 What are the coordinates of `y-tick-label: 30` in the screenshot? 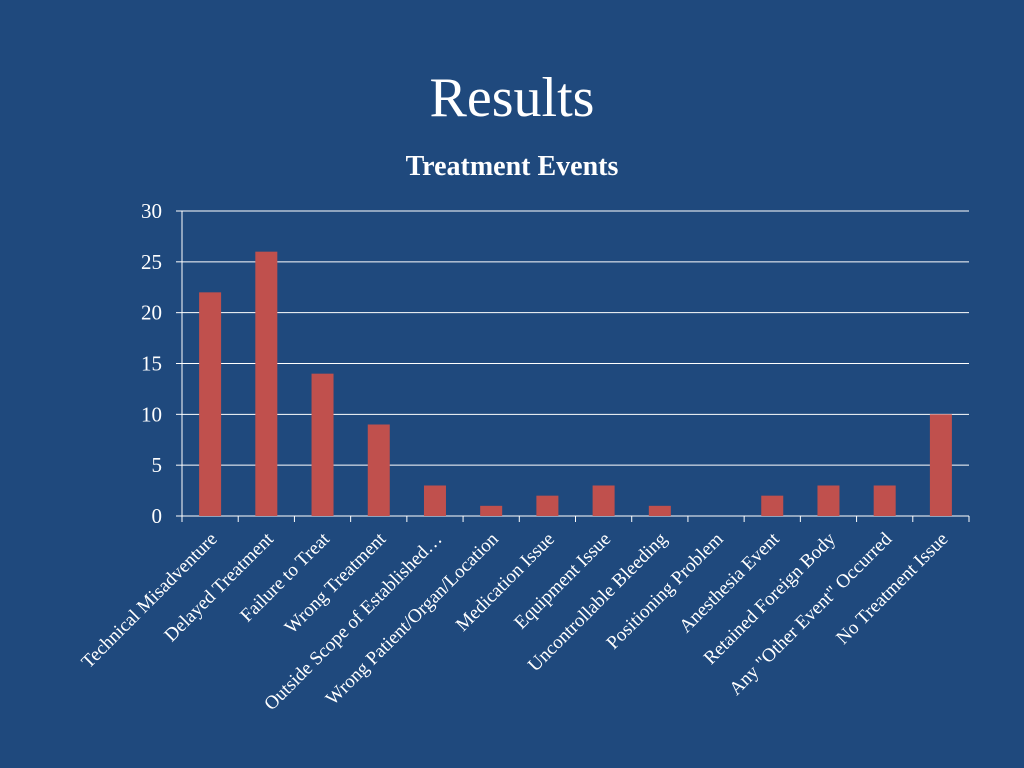 It's located at (151, 211).